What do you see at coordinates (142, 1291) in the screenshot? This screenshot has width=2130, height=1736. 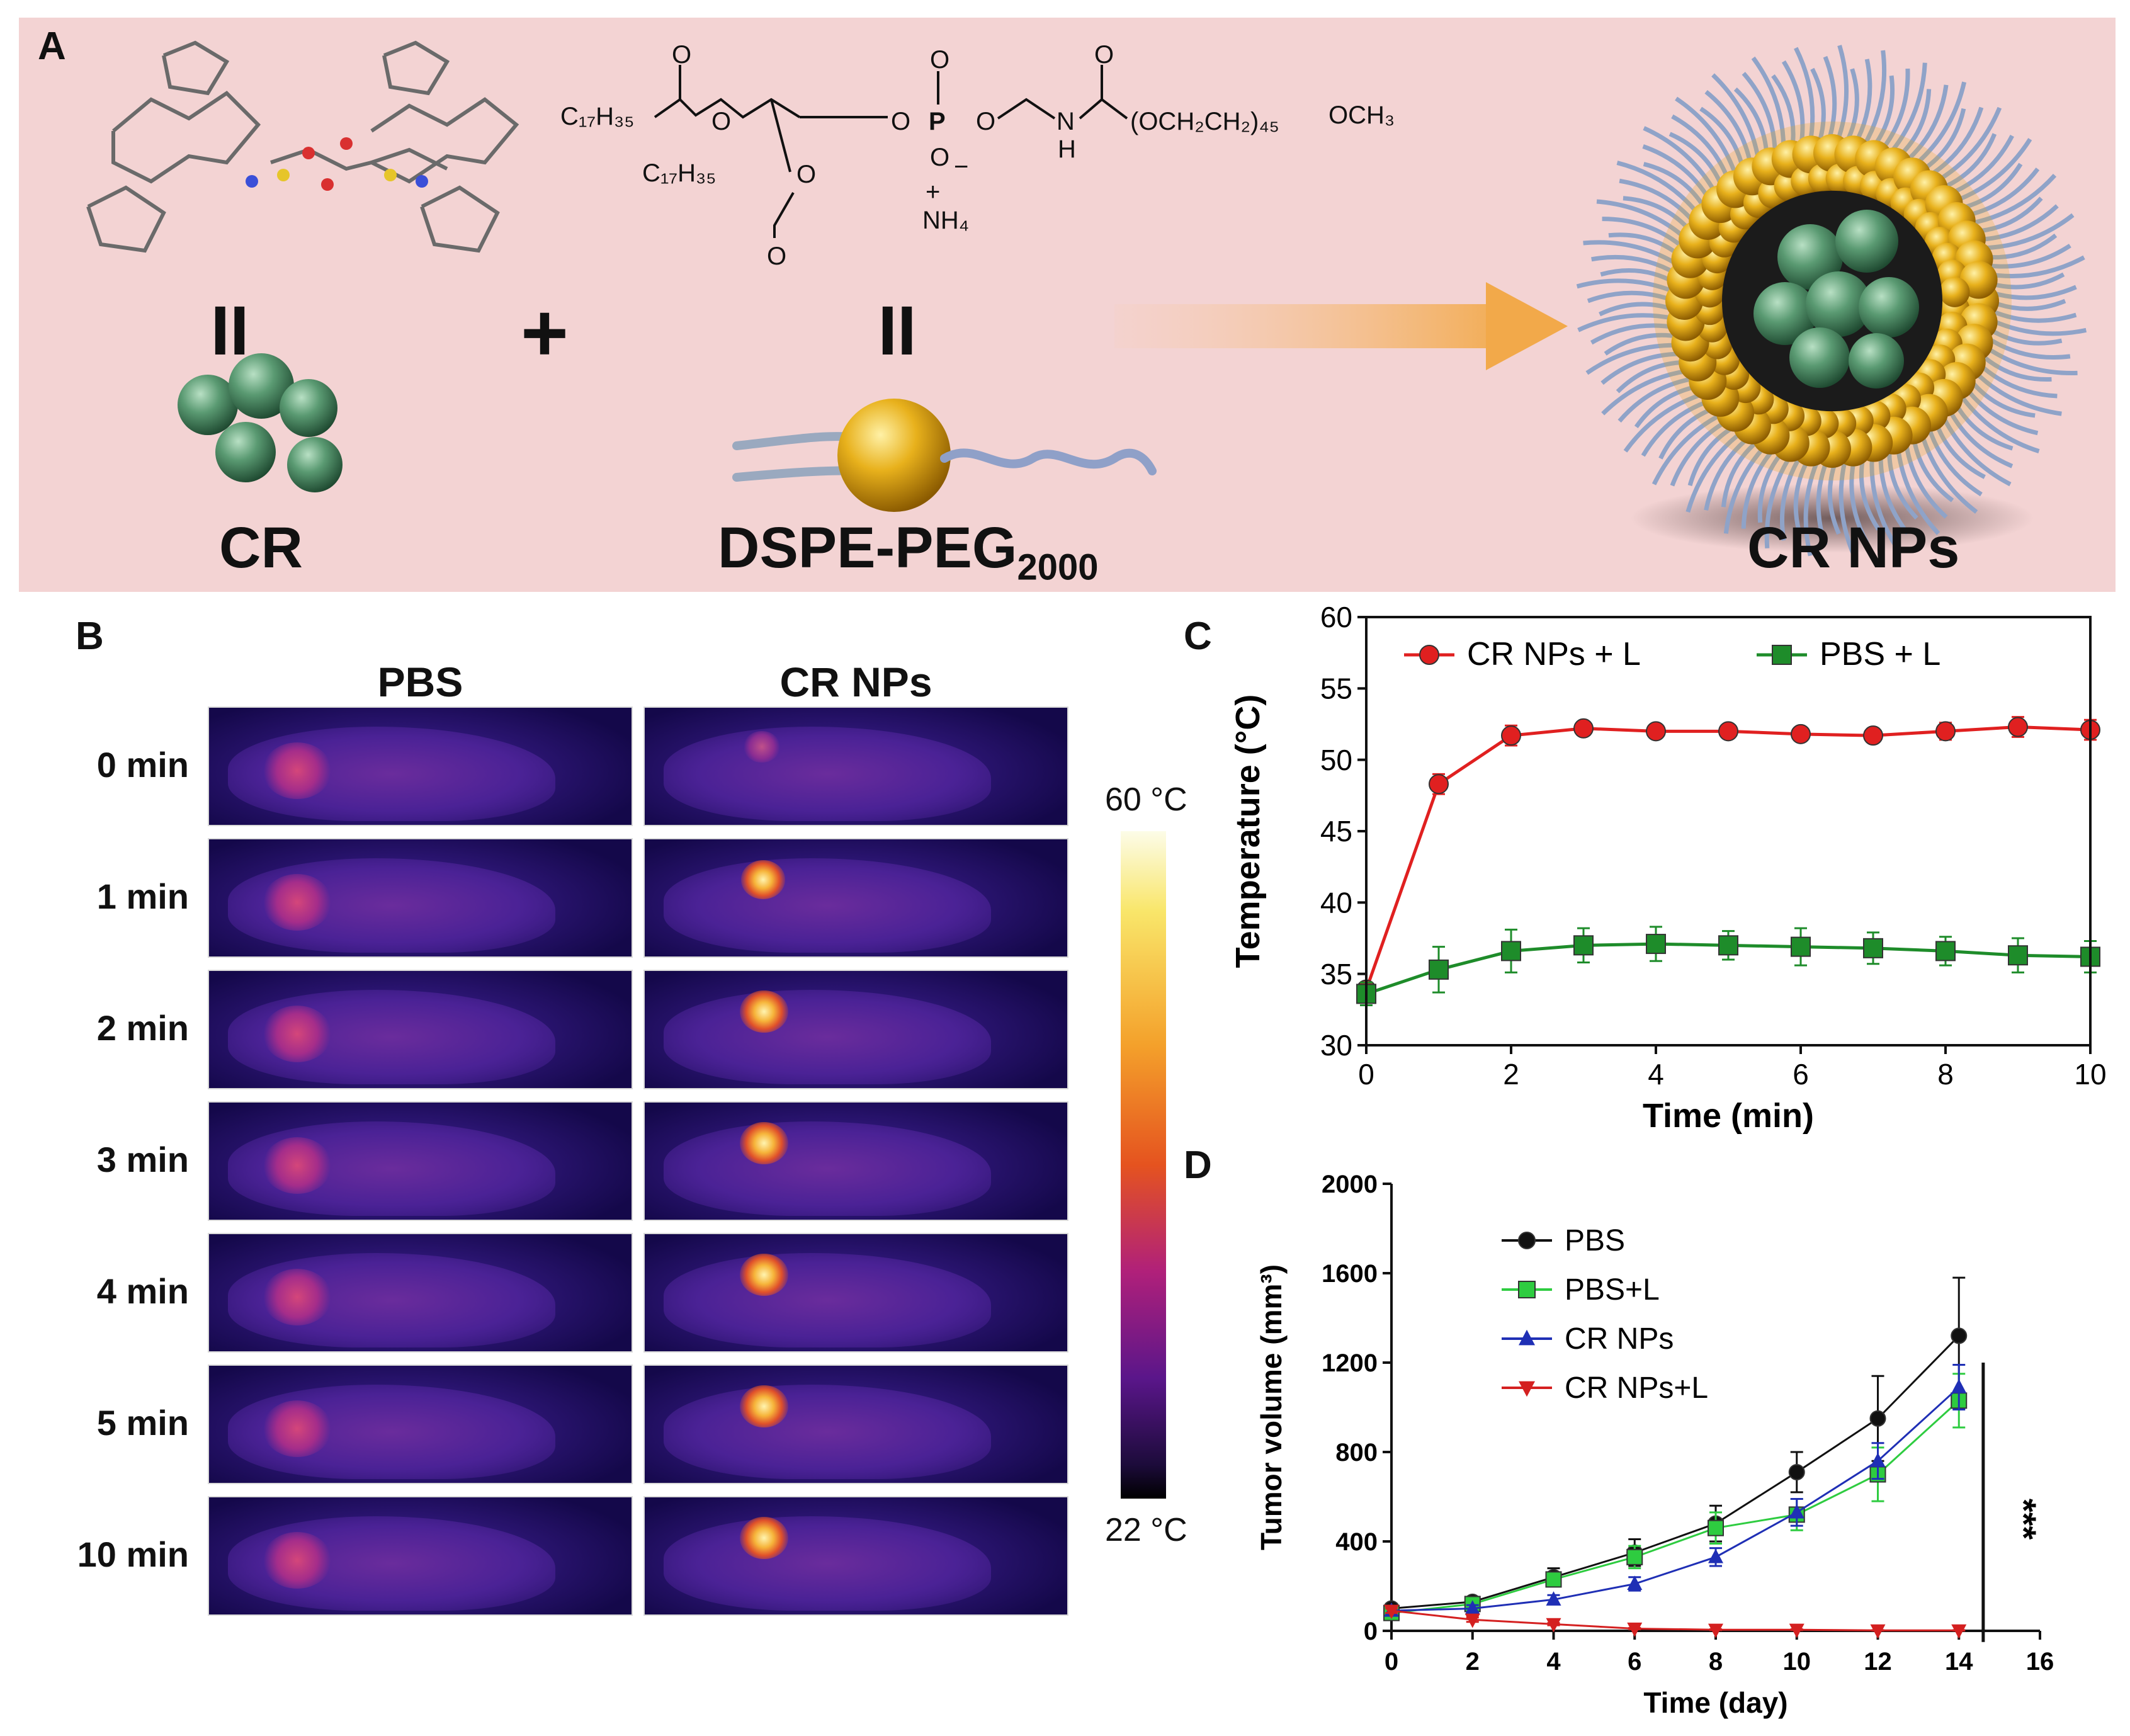 I see `row-label-time: 4 min` at bounding box center [142, 1291].